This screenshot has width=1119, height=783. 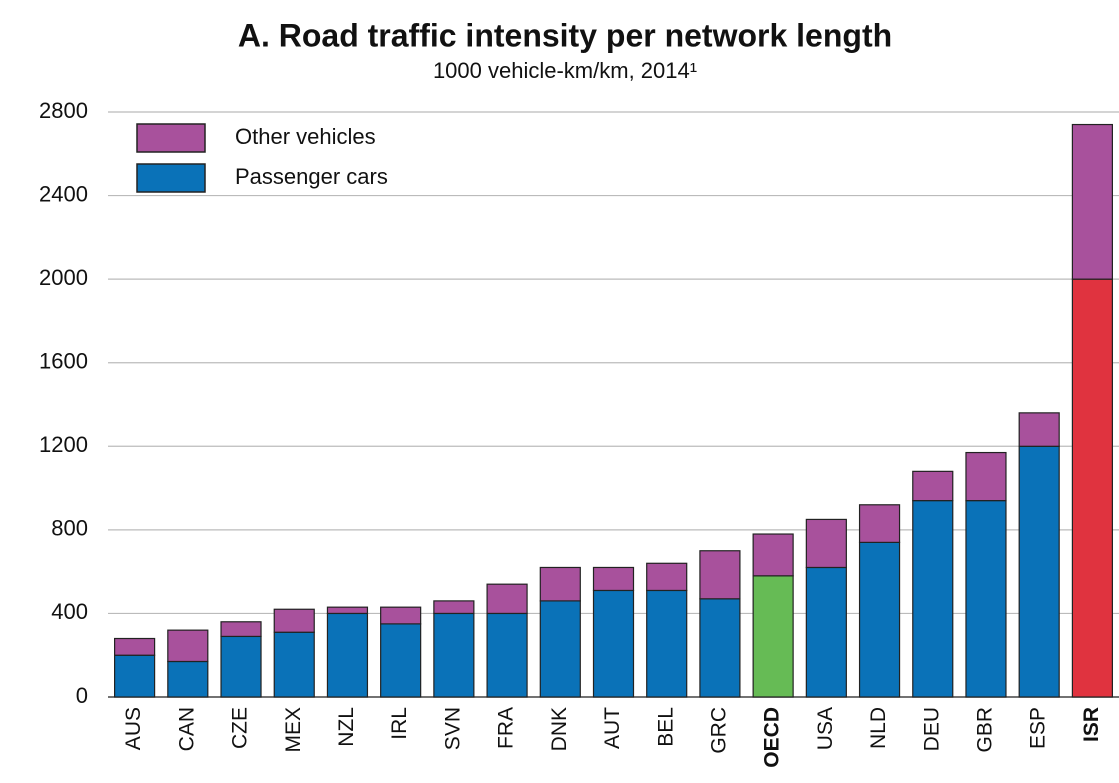 What do you see at coordinates (63, 110) in the screenshot?
I see `y-tick-label: 2800` at bounding box center [63, 110].